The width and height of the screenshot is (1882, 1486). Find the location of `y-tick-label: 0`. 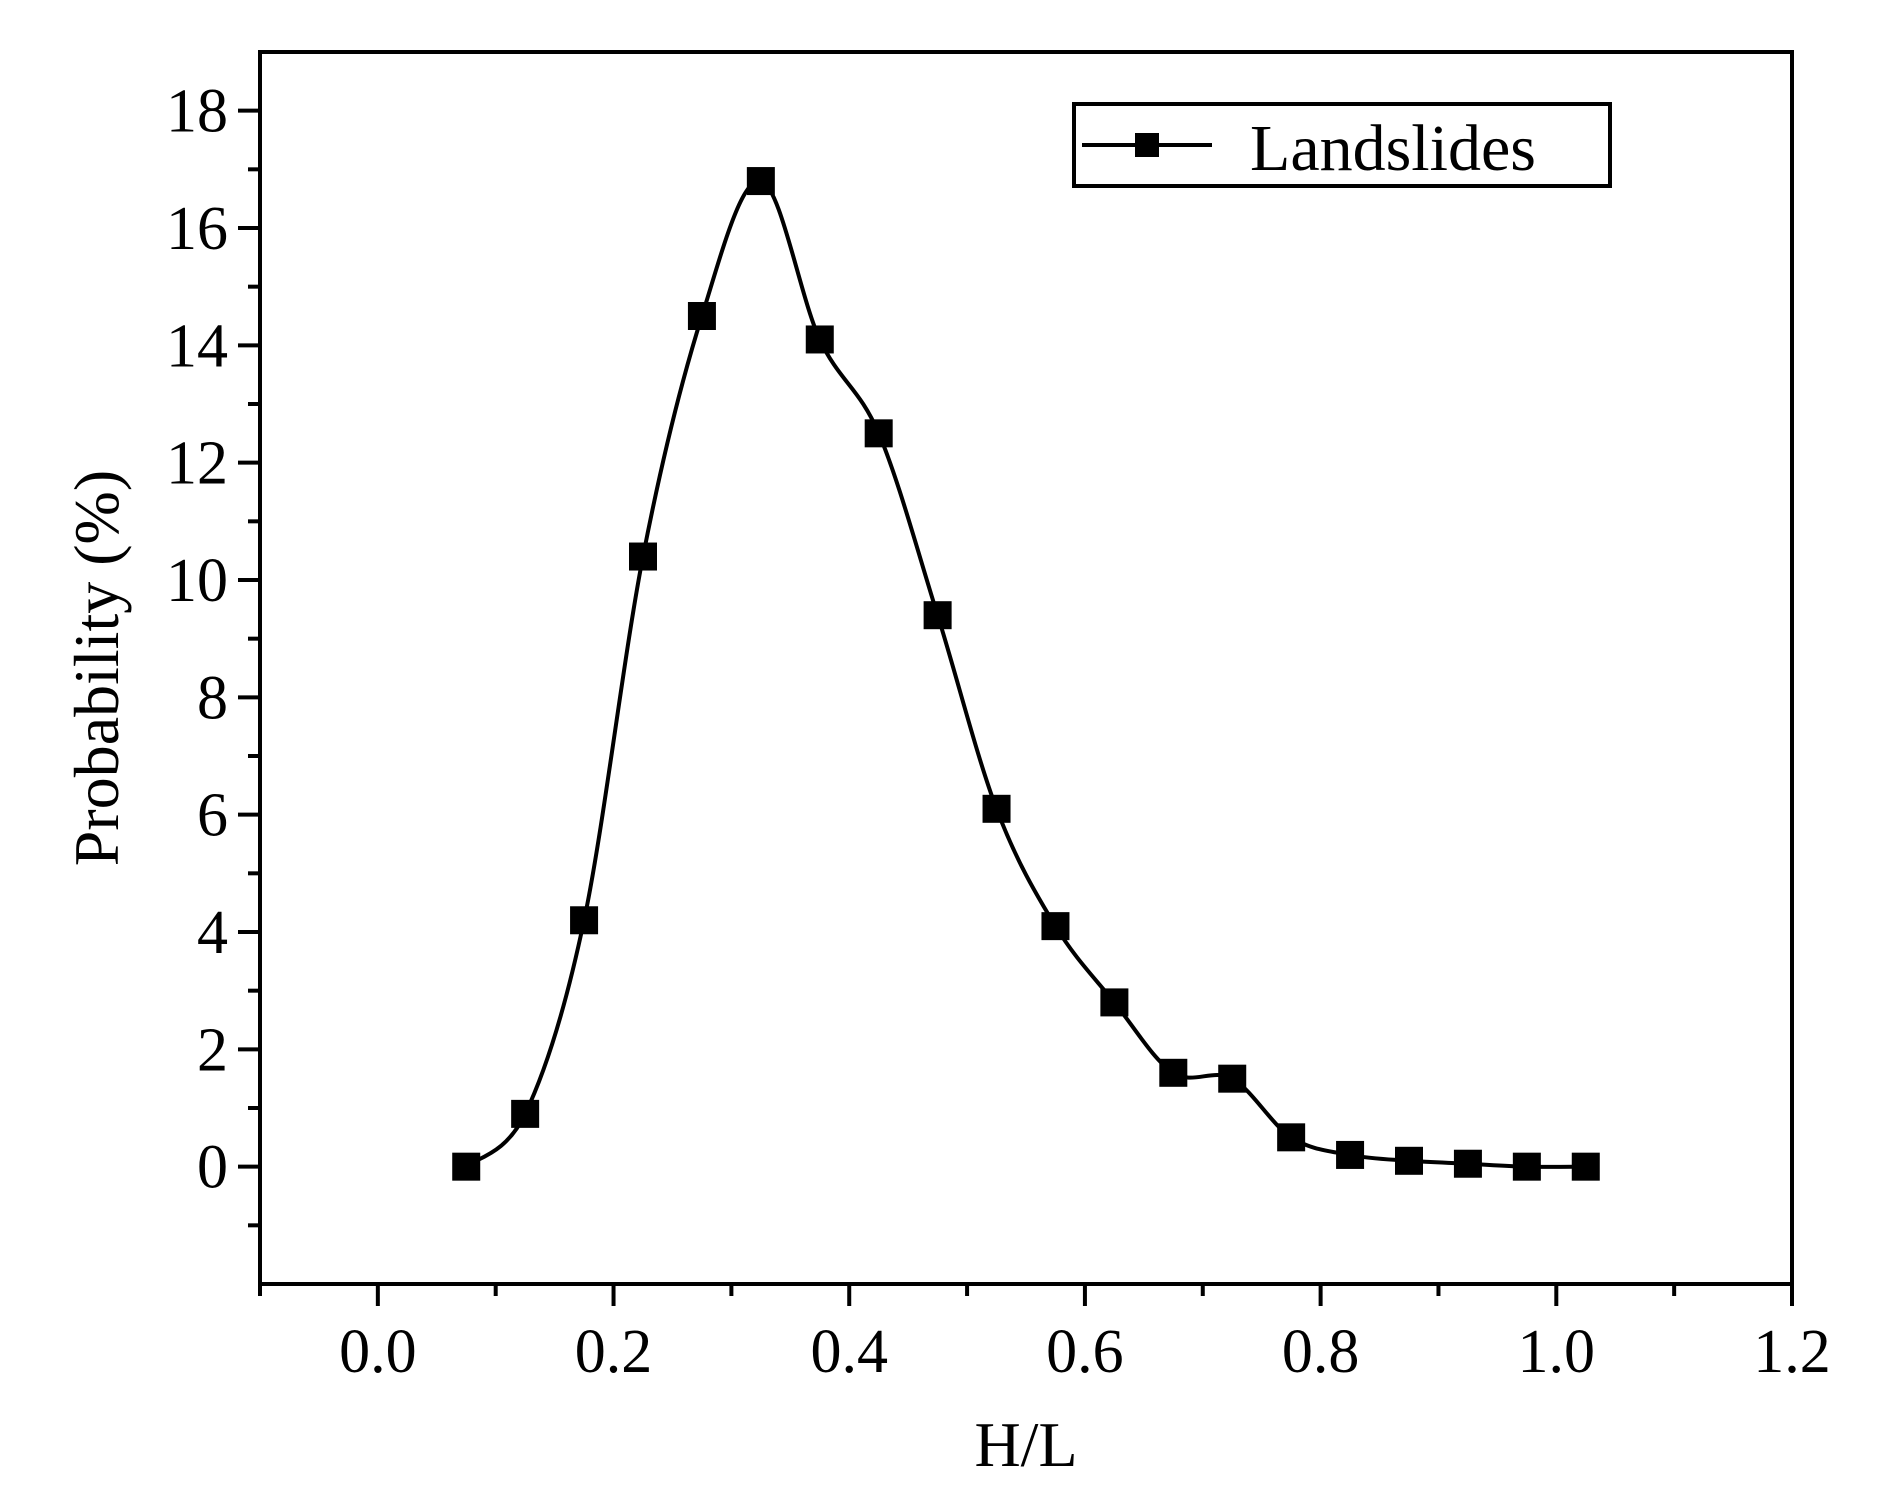

y-tick-label: 0 is located at coordinates (212, 1168).